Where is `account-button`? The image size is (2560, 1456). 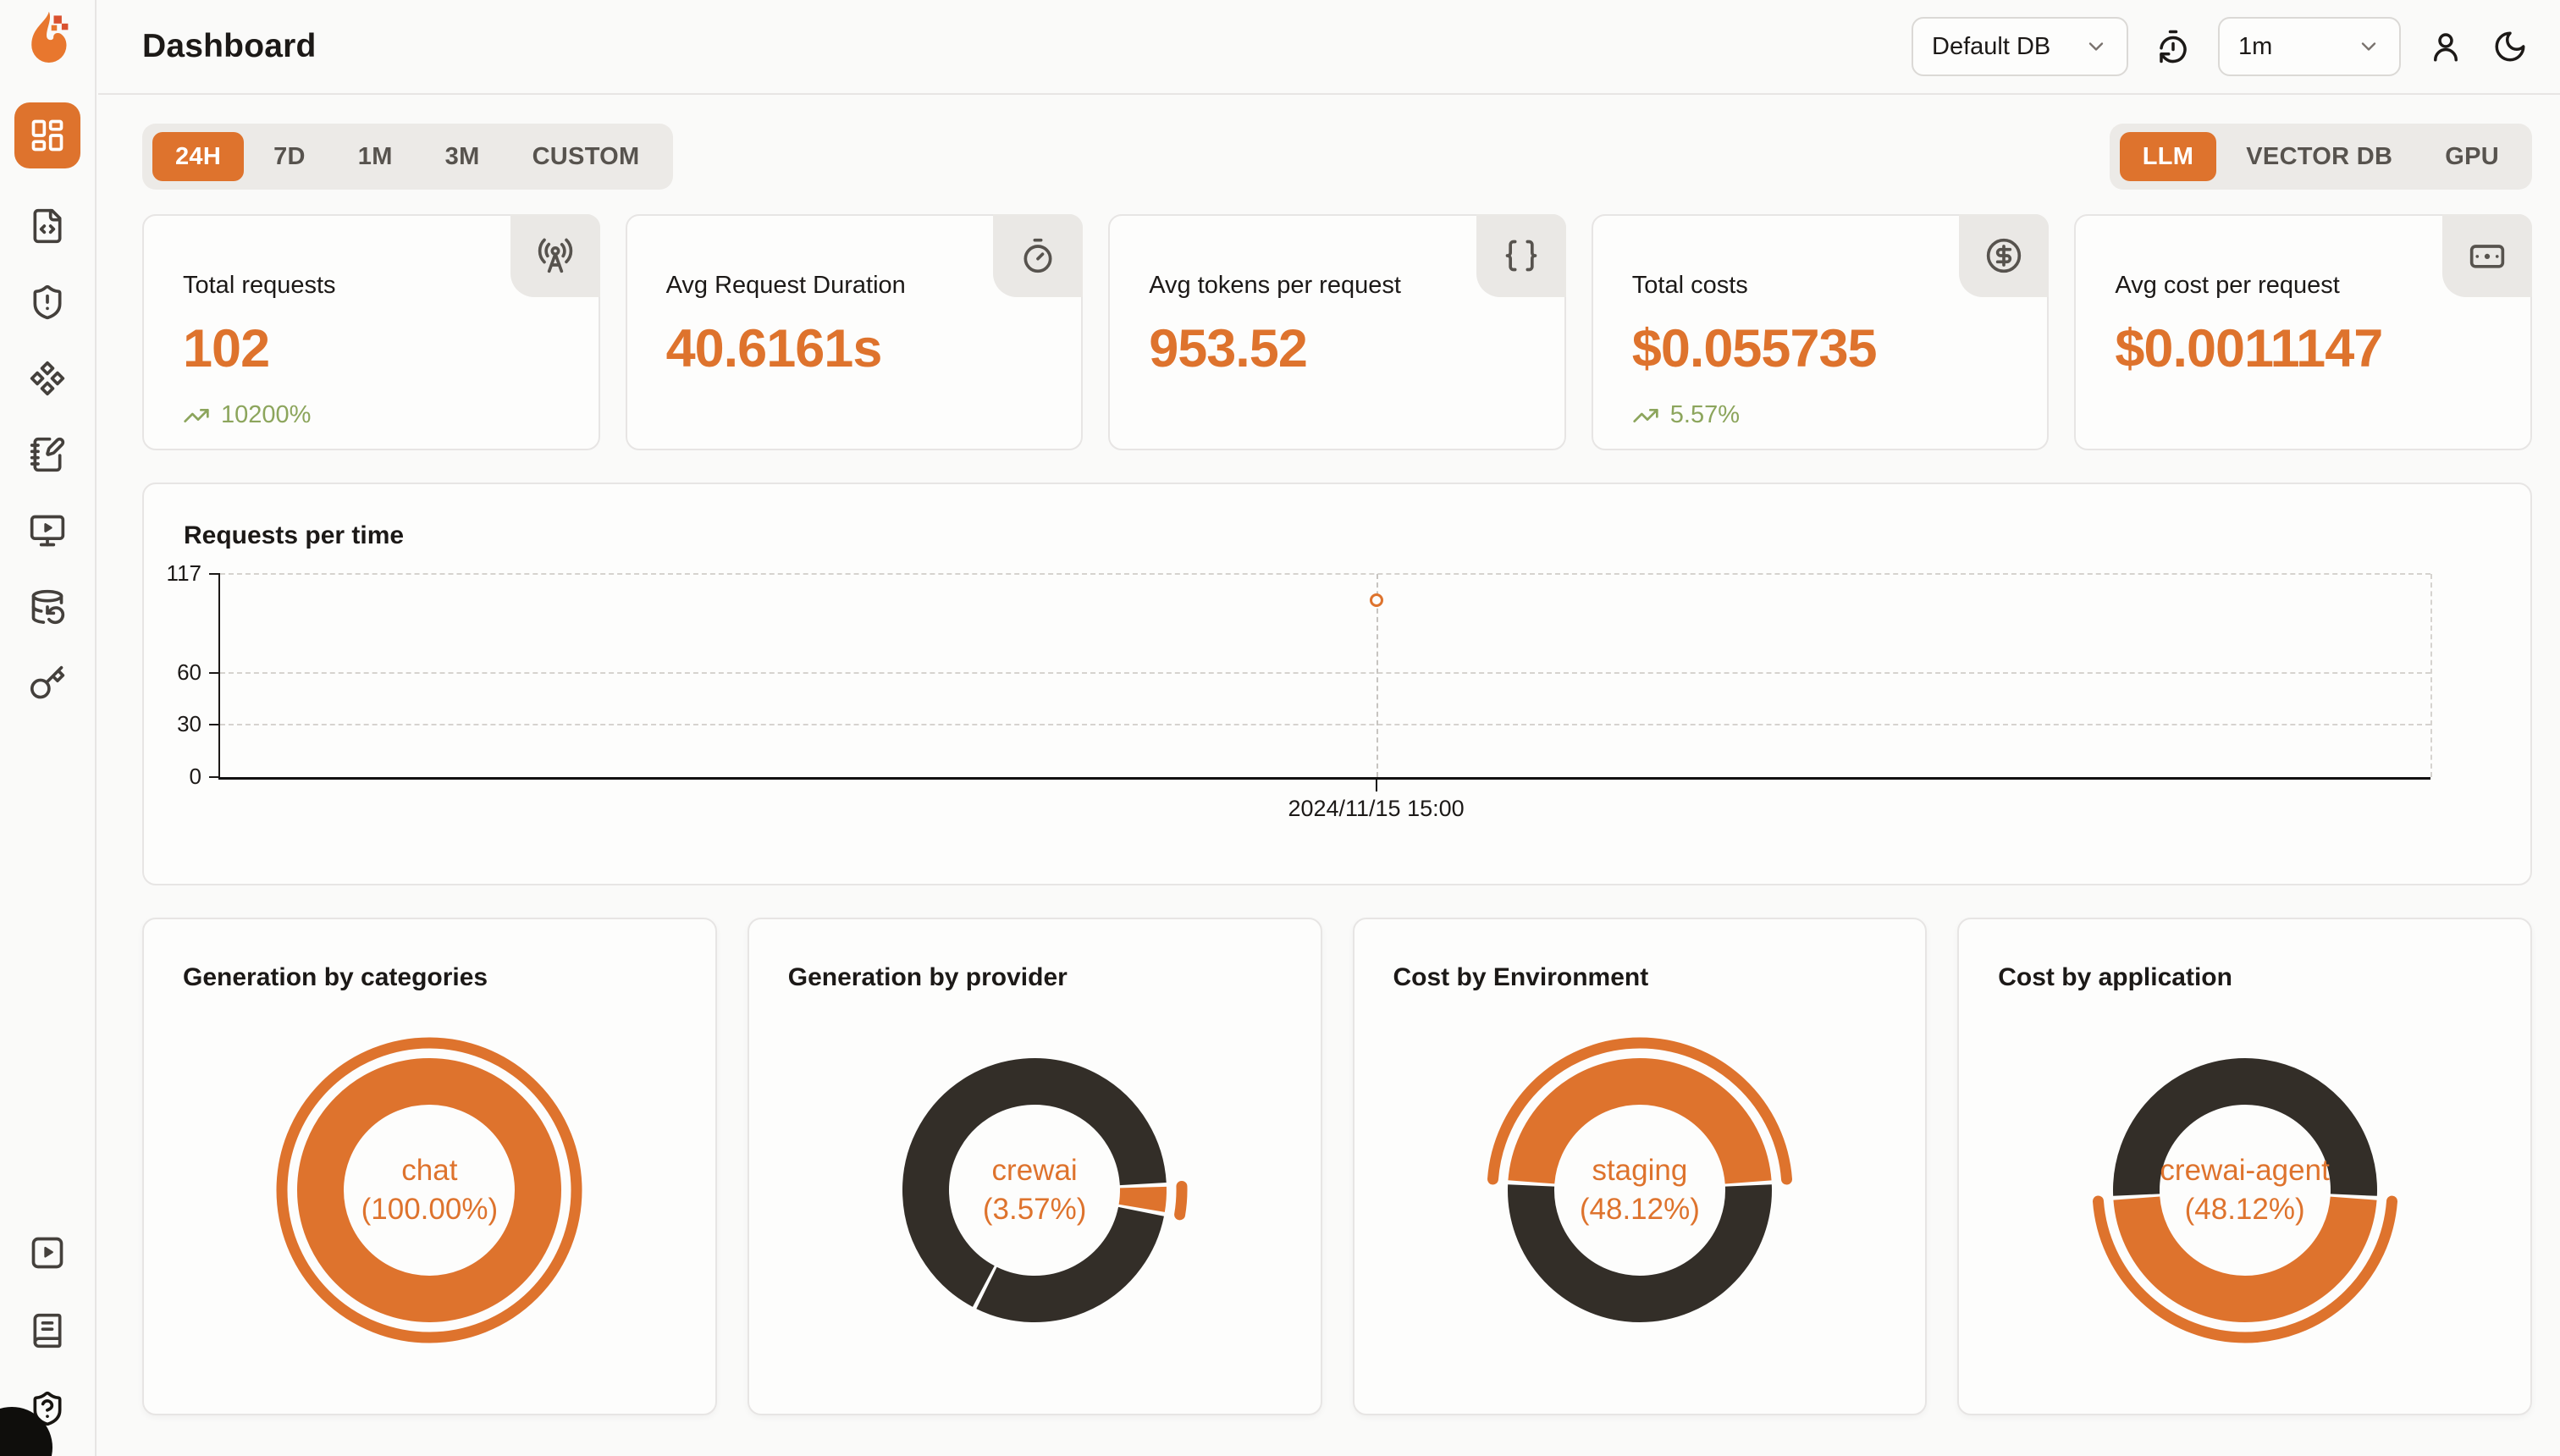 account-button is located at coordinates (2445, 46).